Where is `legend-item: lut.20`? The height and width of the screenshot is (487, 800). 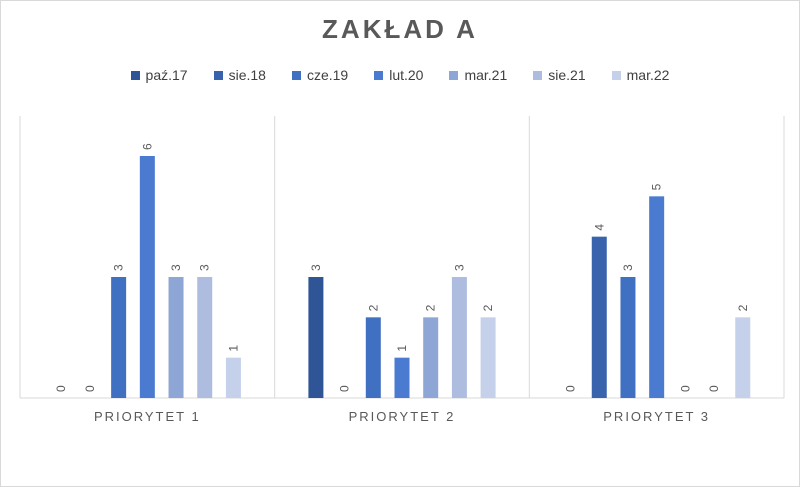 legend-item: lut.20 is located at coordinates (398, 75).